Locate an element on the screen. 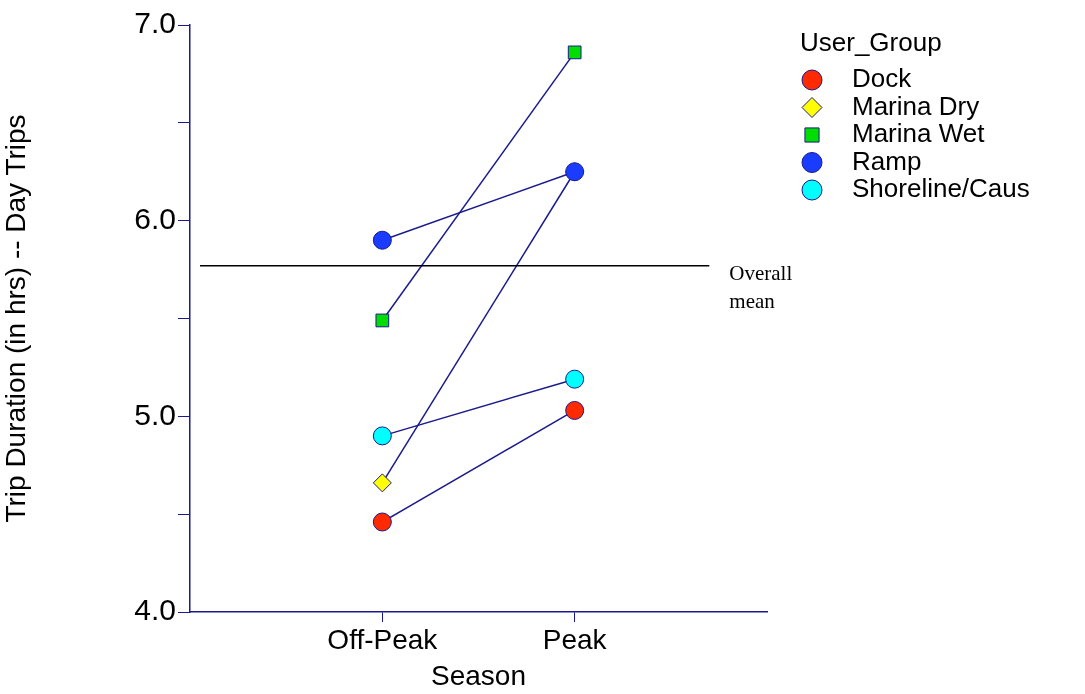 The height and width of the screenshot is (694, 1085). y-tick-label: 6.0 is located at coordinates (155, 218).